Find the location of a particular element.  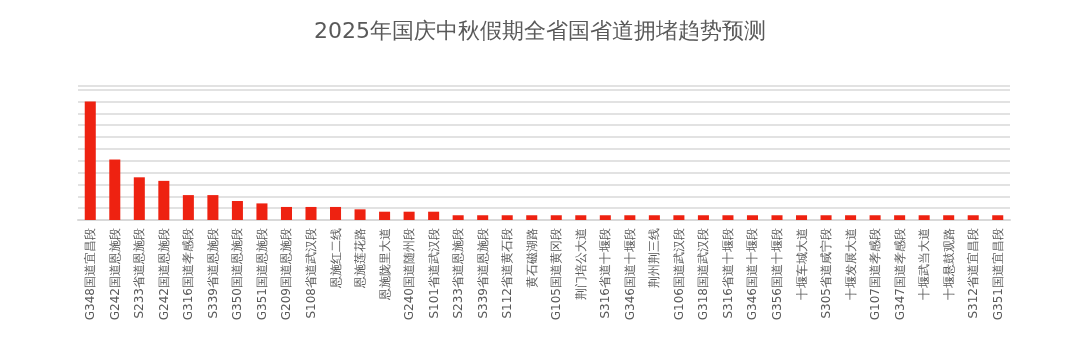

x-tick-label: G348国道宜昌段 is located at coordinates (90, 274).